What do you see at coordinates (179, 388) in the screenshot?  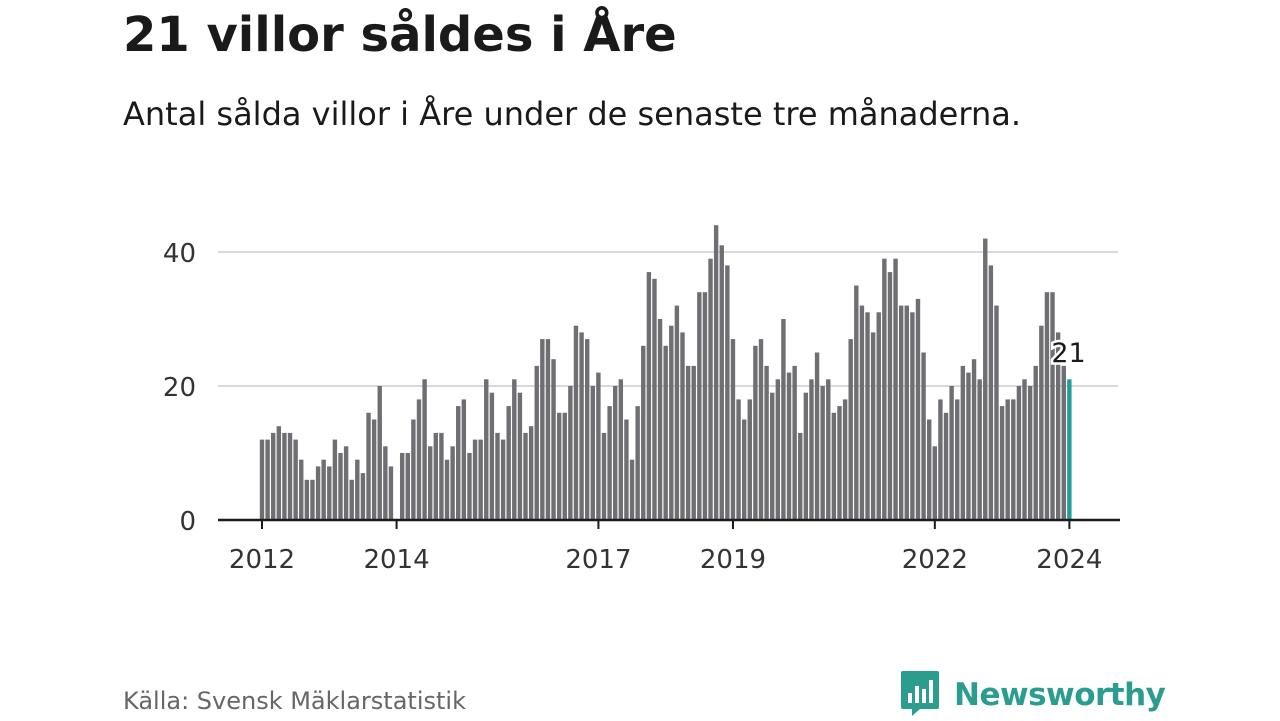 I see `y-tick-label: 20` at bounding box center [179, 388].